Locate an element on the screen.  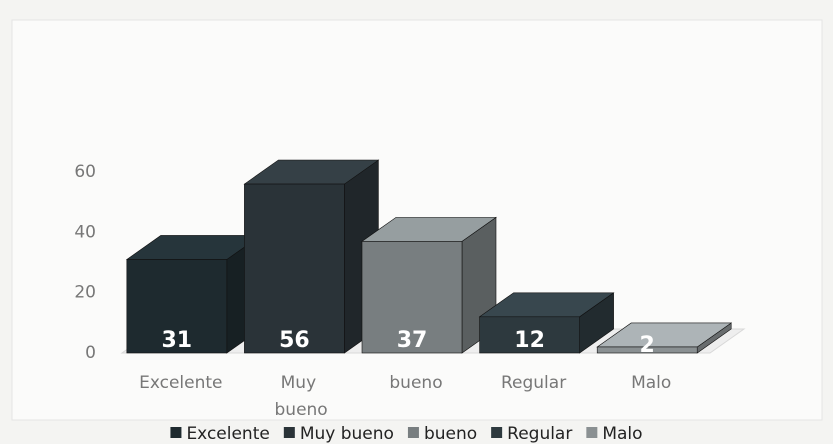
legend-label: bueno is located at coordinates (450, 434).